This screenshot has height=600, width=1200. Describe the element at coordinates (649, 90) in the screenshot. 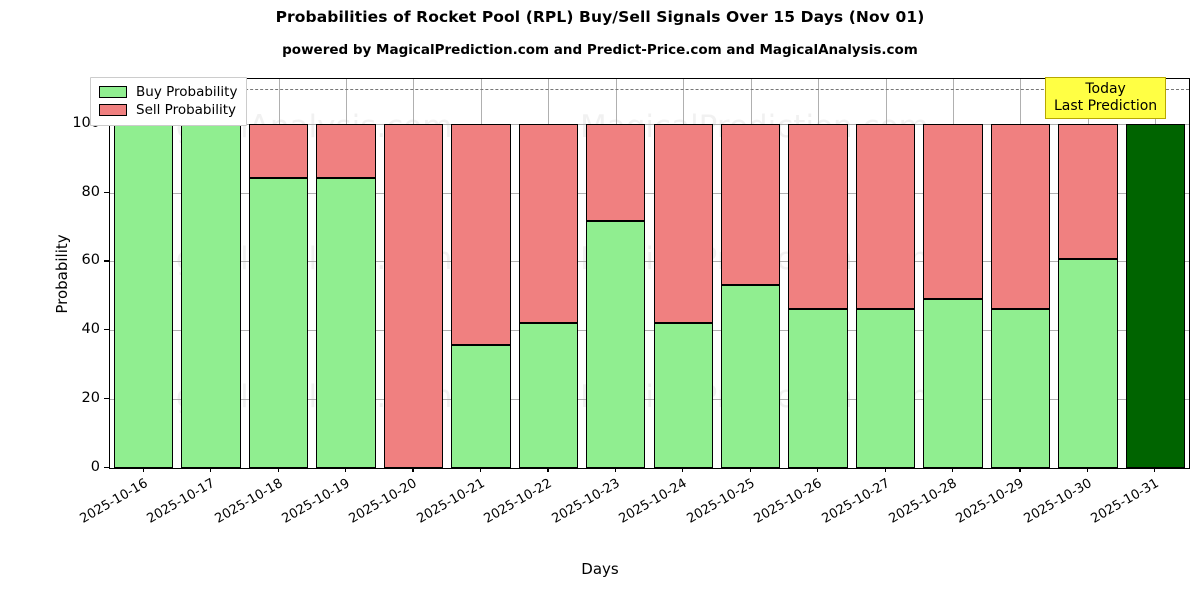

I see `reference-dashed-line` at that location.